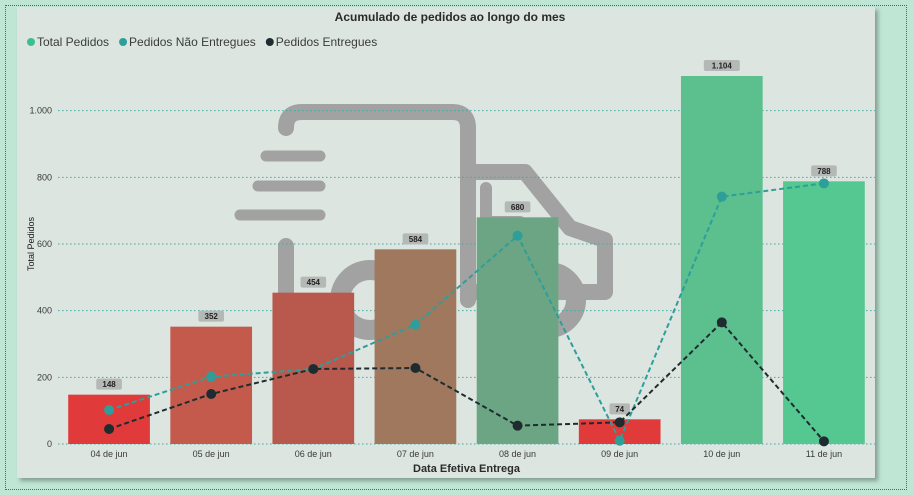 The image size is (914, 495). I want to click on data-label: 1.104, so click(722, 66).